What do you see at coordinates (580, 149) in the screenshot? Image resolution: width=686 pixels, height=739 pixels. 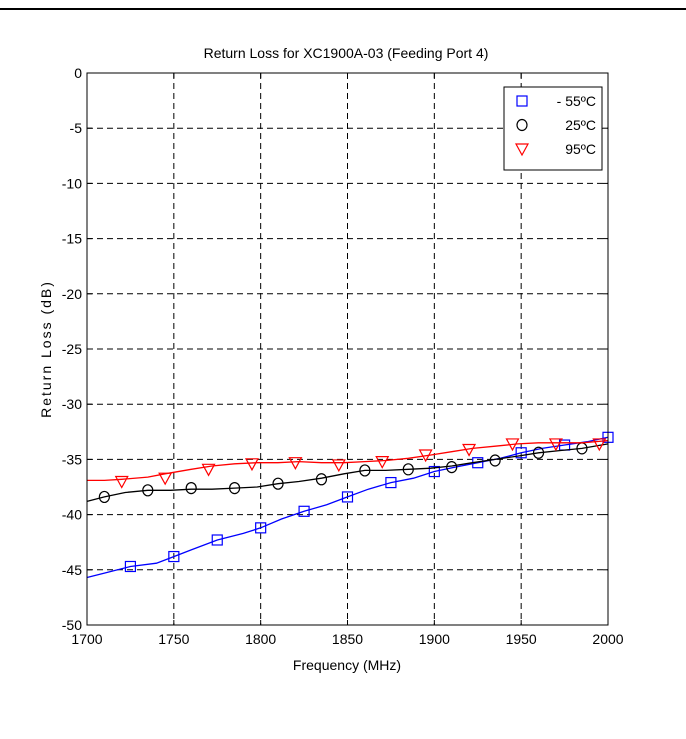 I see `legend-label: 95ºC` at bounding box center [580, 149].